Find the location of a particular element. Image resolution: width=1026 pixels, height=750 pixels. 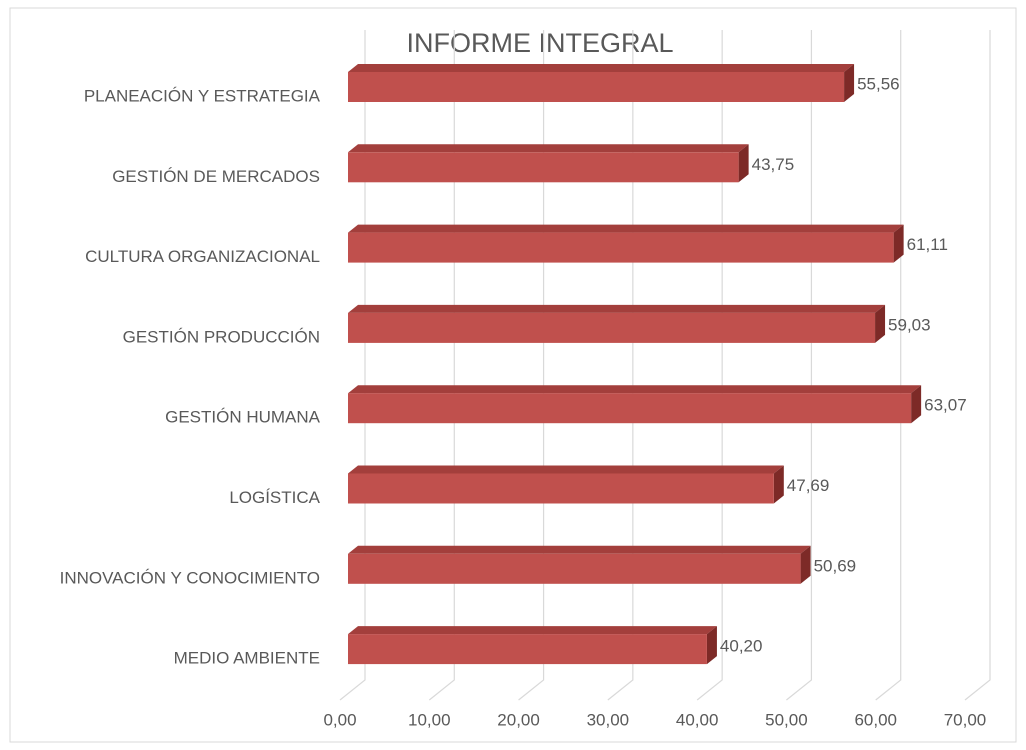

data-label: 61,11 is located at coordinates (927, 244).